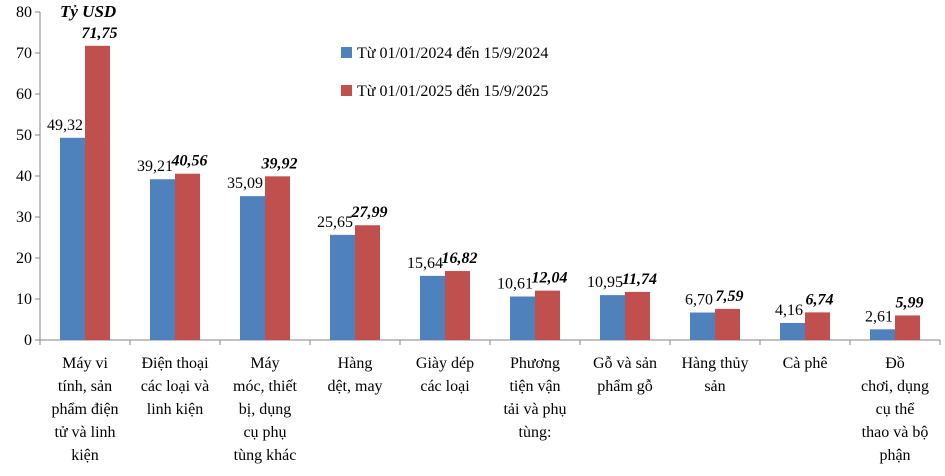  What do you see at coordinates (335, 222) in the screenshot?
I see `value-label-2024: 25,65` at bounding box center [335, 222].